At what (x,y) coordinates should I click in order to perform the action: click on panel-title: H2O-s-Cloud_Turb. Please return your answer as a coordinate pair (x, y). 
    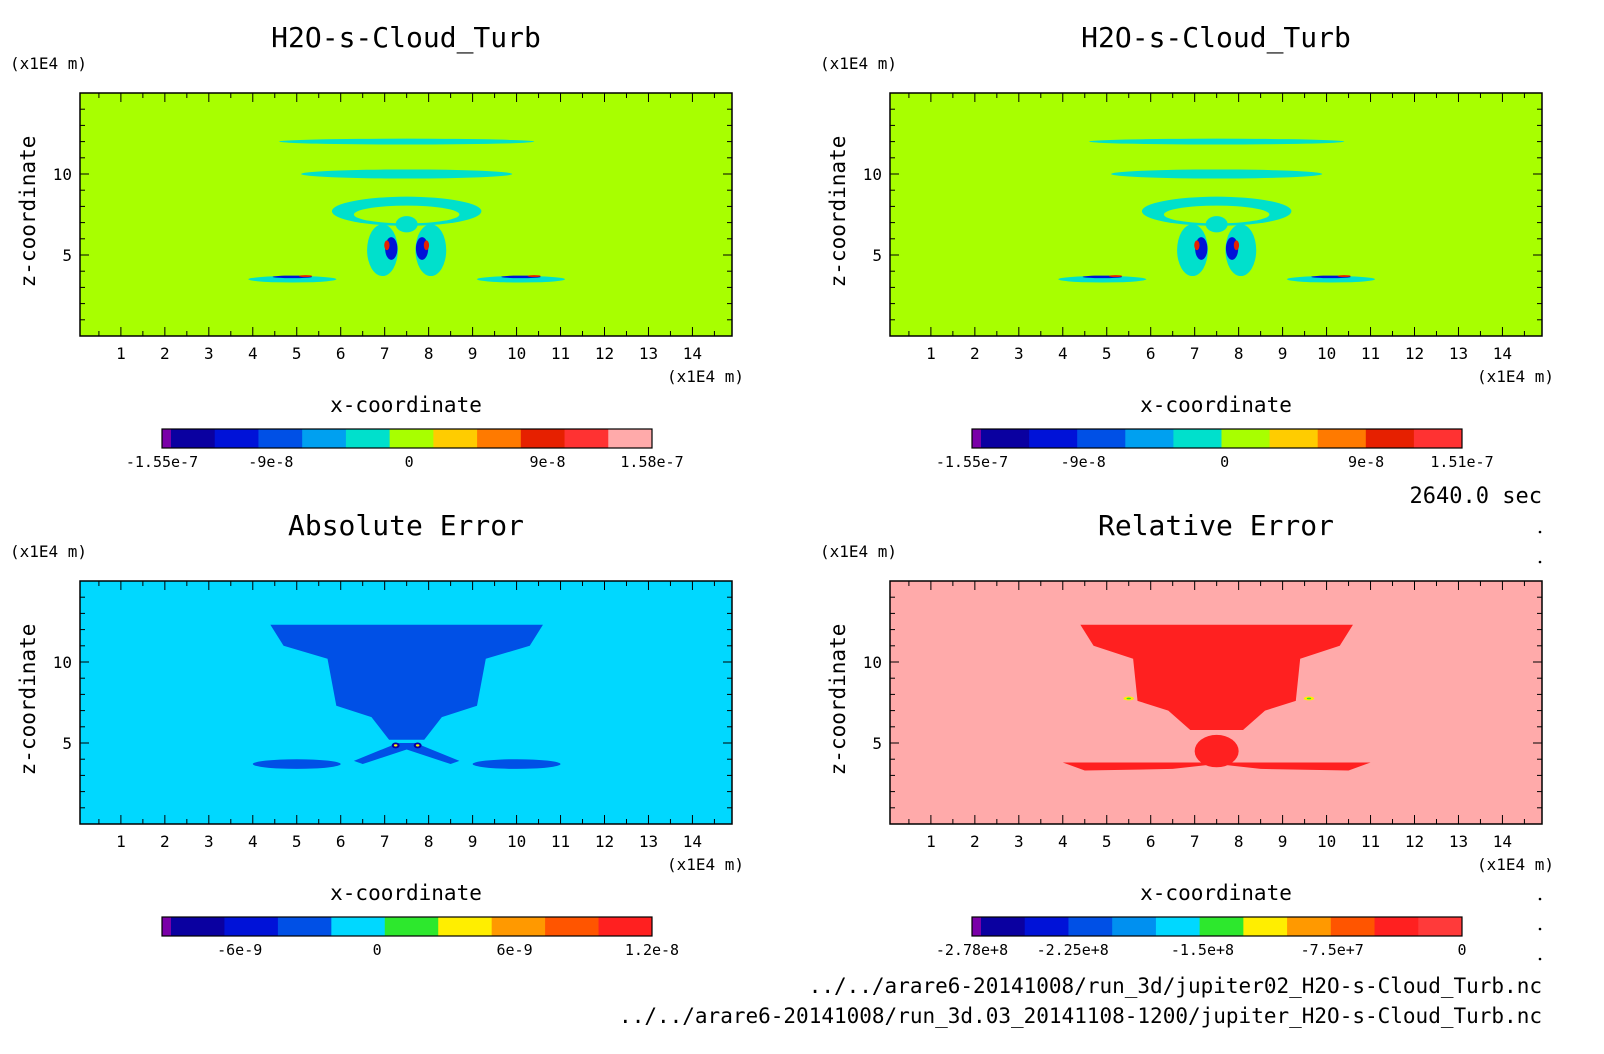
    Looking at the image, I should click on (1216, 38).